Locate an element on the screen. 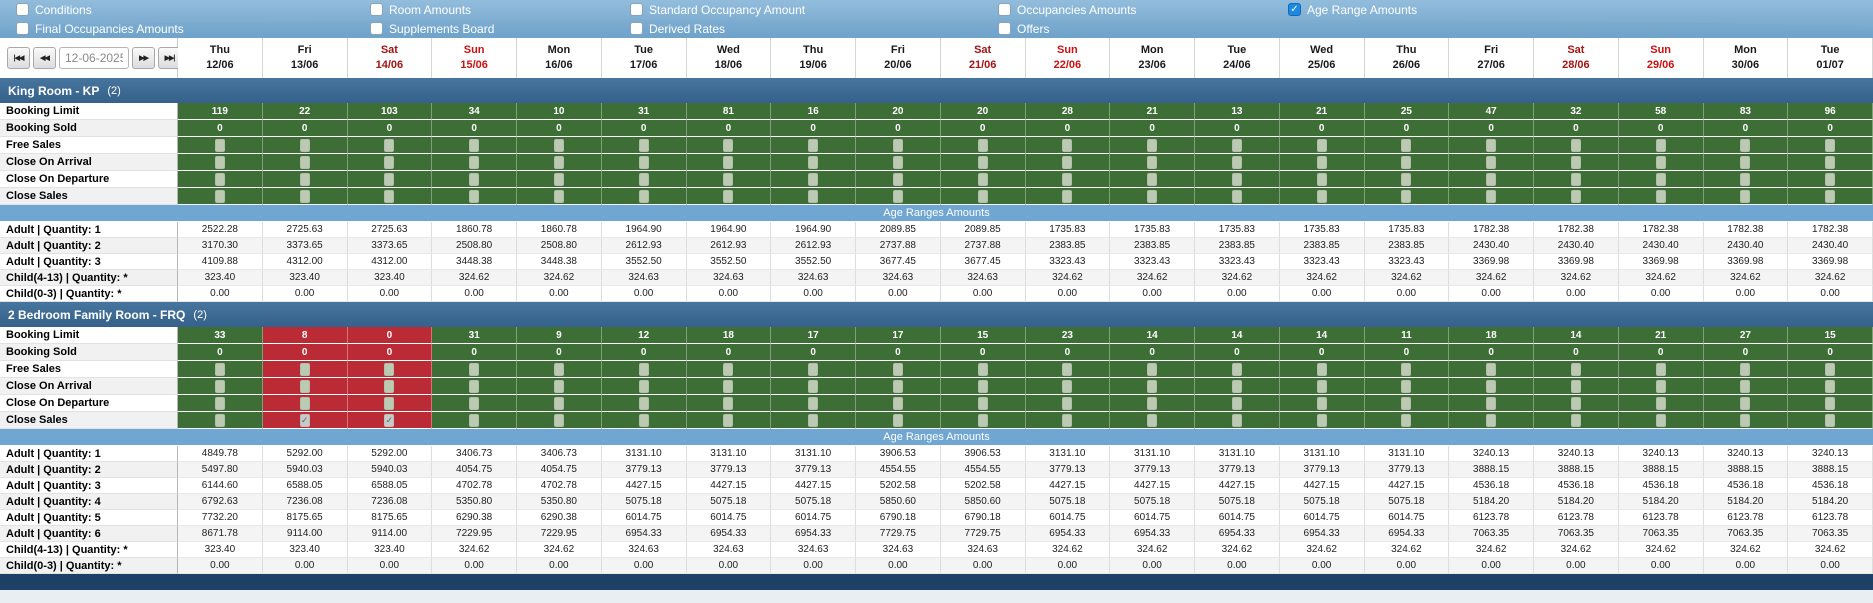  cell-amount: 2725.63 is located at coordinates (390, 230).